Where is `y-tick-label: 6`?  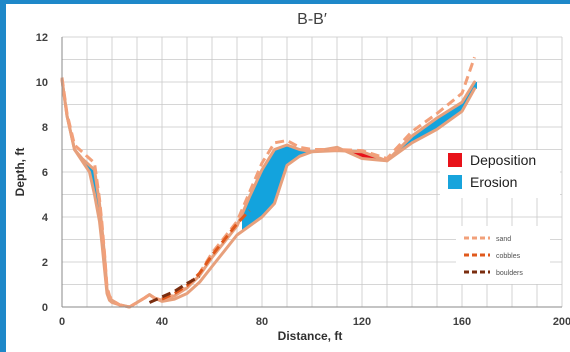 y-tick-label: 6 is located at coordinates (45, 173).